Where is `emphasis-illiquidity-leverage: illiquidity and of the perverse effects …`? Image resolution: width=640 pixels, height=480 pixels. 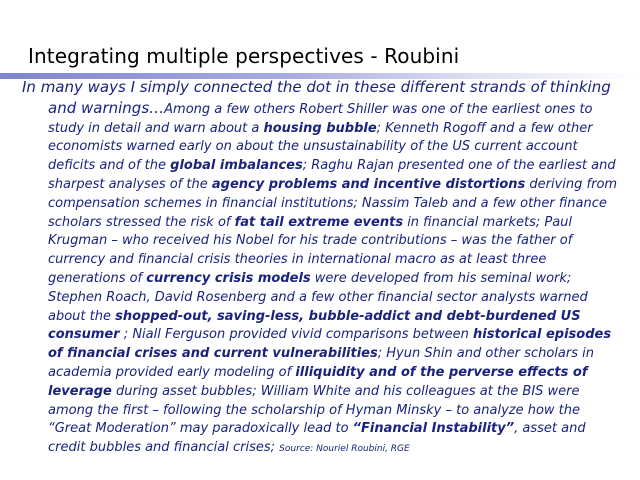
emphasis-illiquidity-leverage: illiquidity and of the perverse effects … is located at coordinates (318, 381).